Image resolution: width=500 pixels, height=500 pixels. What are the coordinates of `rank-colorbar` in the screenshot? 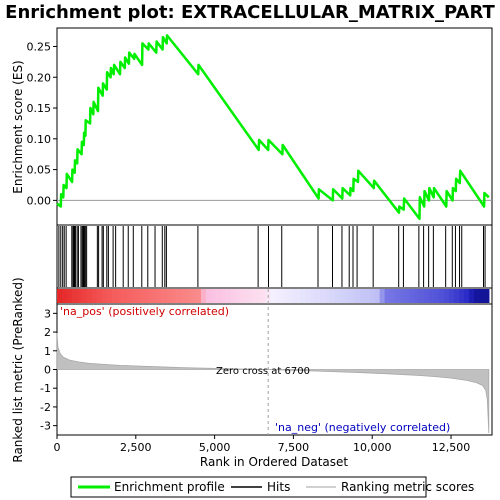 It's located at (273, 296).